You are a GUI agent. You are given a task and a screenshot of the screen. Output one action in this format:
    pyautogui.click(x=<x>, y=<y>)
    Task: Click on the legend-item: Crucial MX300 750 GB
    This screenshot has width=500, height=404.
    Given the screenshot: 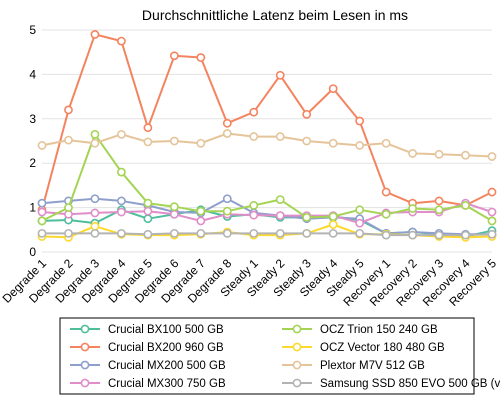 What is the action you would take?
    pyautogui.click(x=148, y=384)
    